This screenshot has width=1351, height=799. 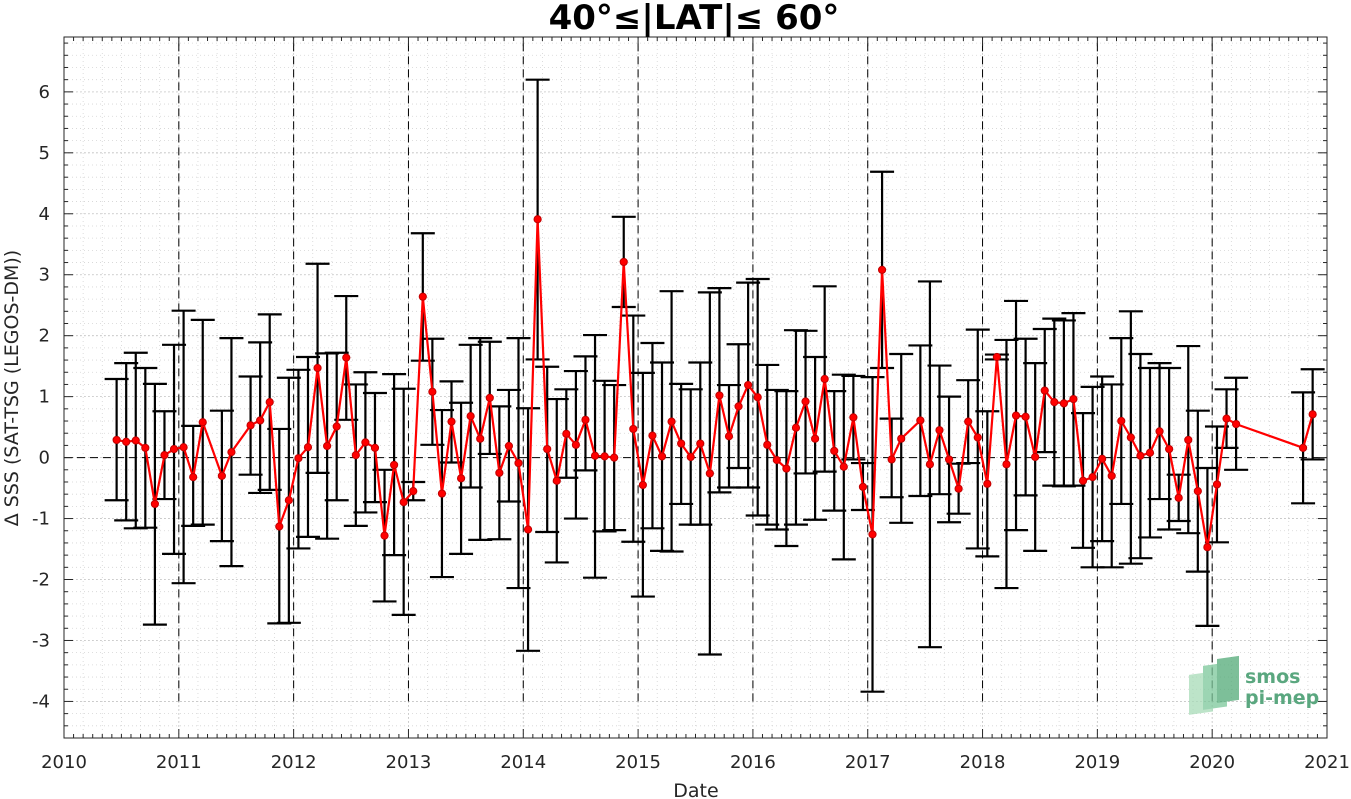 What do you see at coordinates (695, 789) in the screenshot?
I see `x-axis-label: Date` at bounding box center [695, 789].